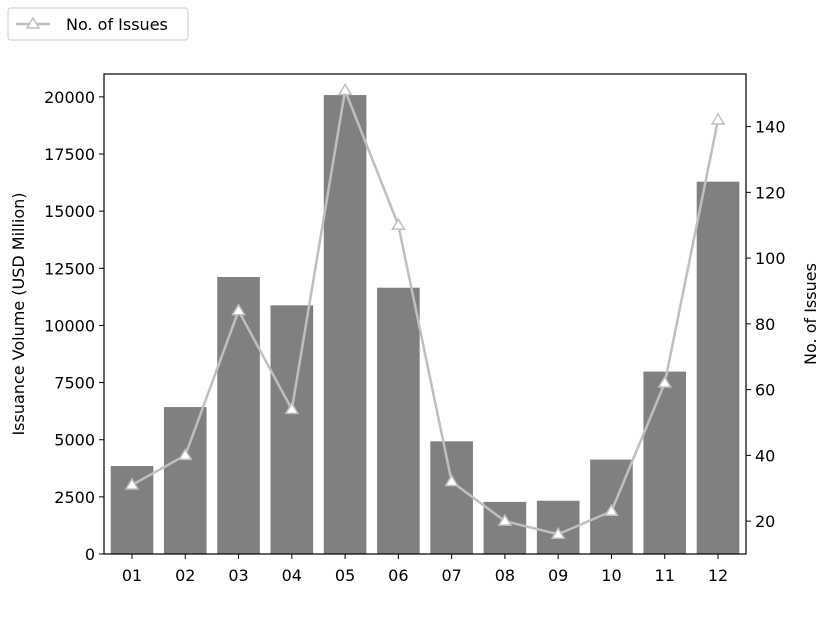 The image size is (830, 623). I want to click on legend-box, so click(98, 24).